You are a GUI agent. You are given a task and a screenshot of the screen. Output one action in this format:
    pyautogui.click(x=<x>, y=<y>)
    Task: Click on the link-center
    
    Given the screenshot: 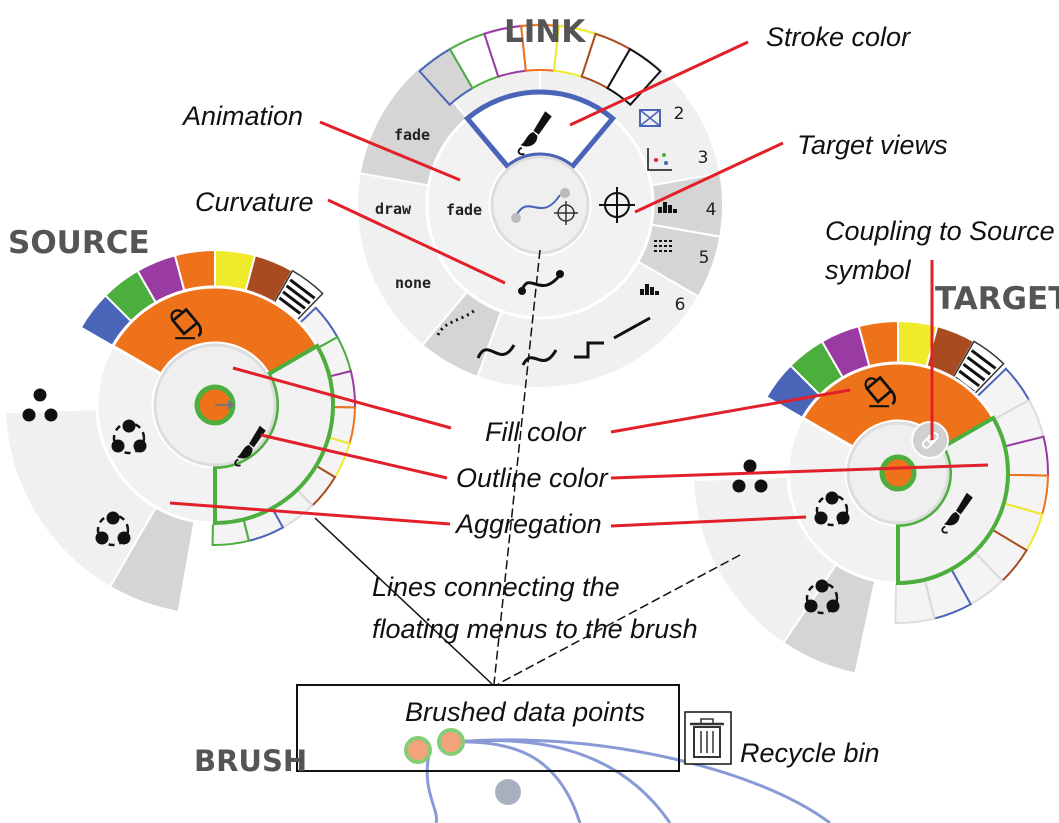 What is the action you would take?
    pyautogui.click(x=540, y=205)
    